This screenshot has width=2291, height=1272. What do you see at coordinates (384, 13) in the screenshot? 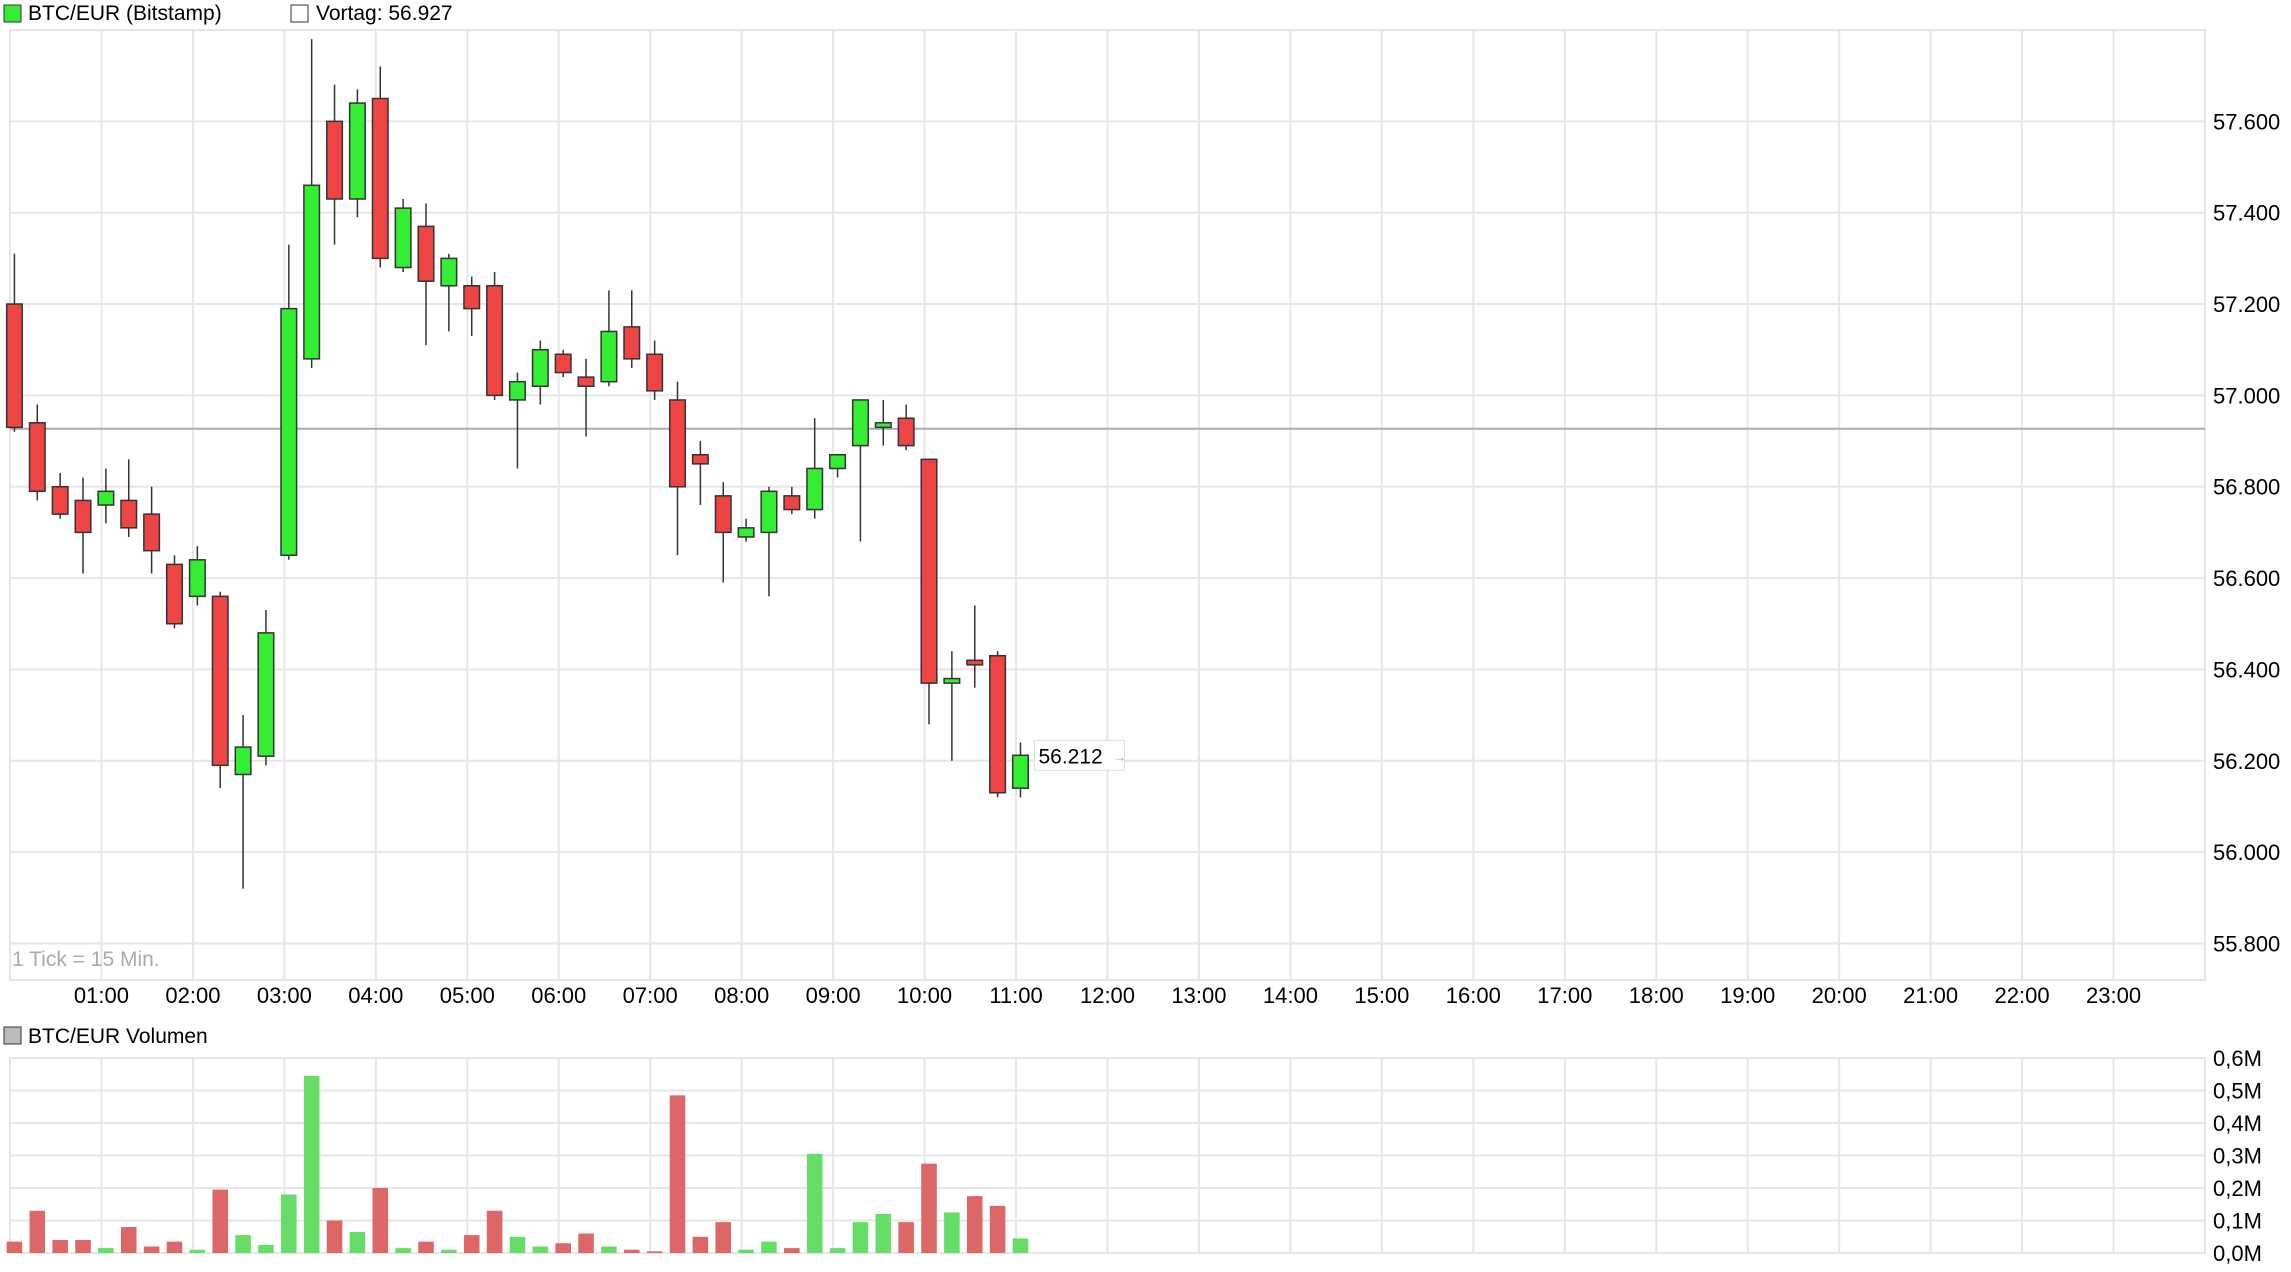
I see `prev-close-legend-label: Vortag: 56.927` at bounding box center [384, 13].